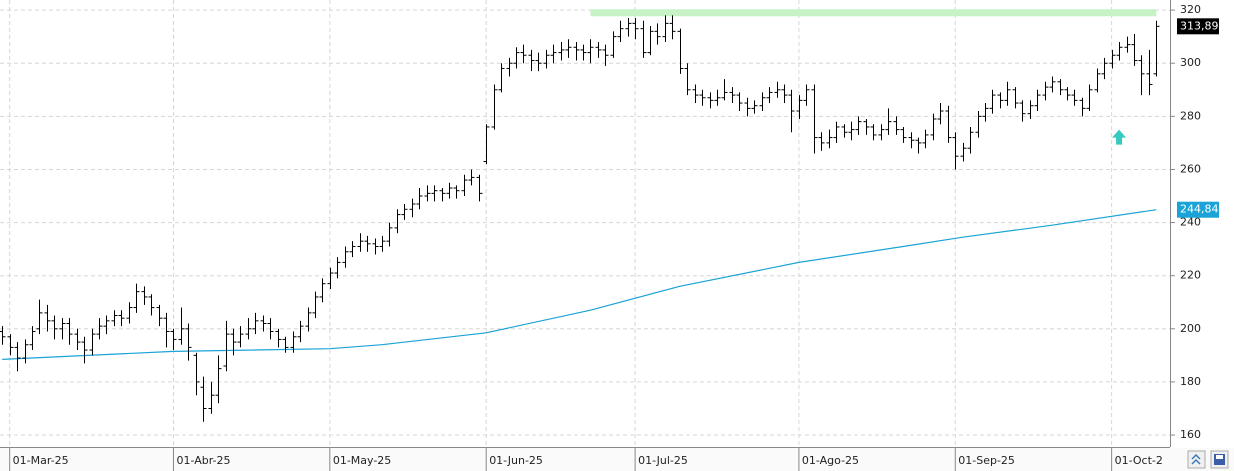  Describe the element at coordinates (362, 460) in the screenshot. I see `x-tick-label: 01-May-25` at that location.